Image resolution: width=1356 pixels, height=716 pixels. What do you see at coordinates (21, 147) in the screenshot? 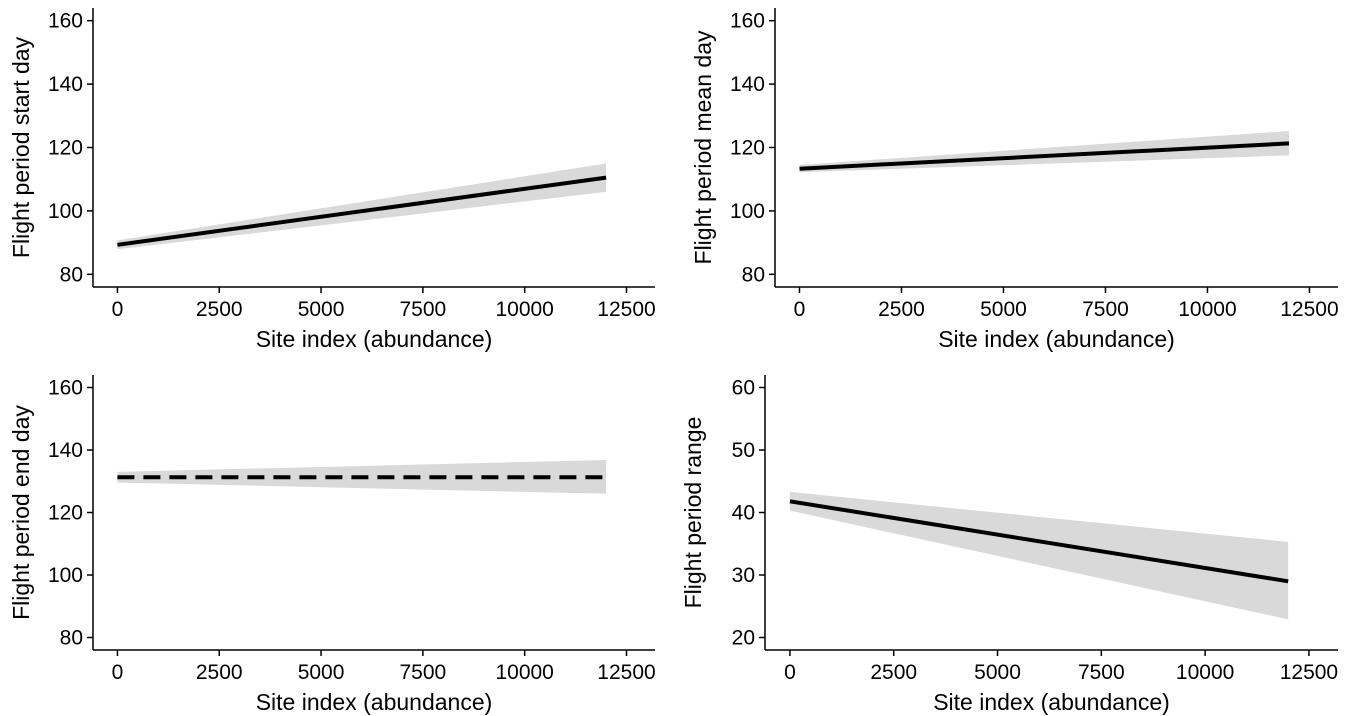
I see `y-axis-title: Flight period start day` at bounding box center [21, 147].